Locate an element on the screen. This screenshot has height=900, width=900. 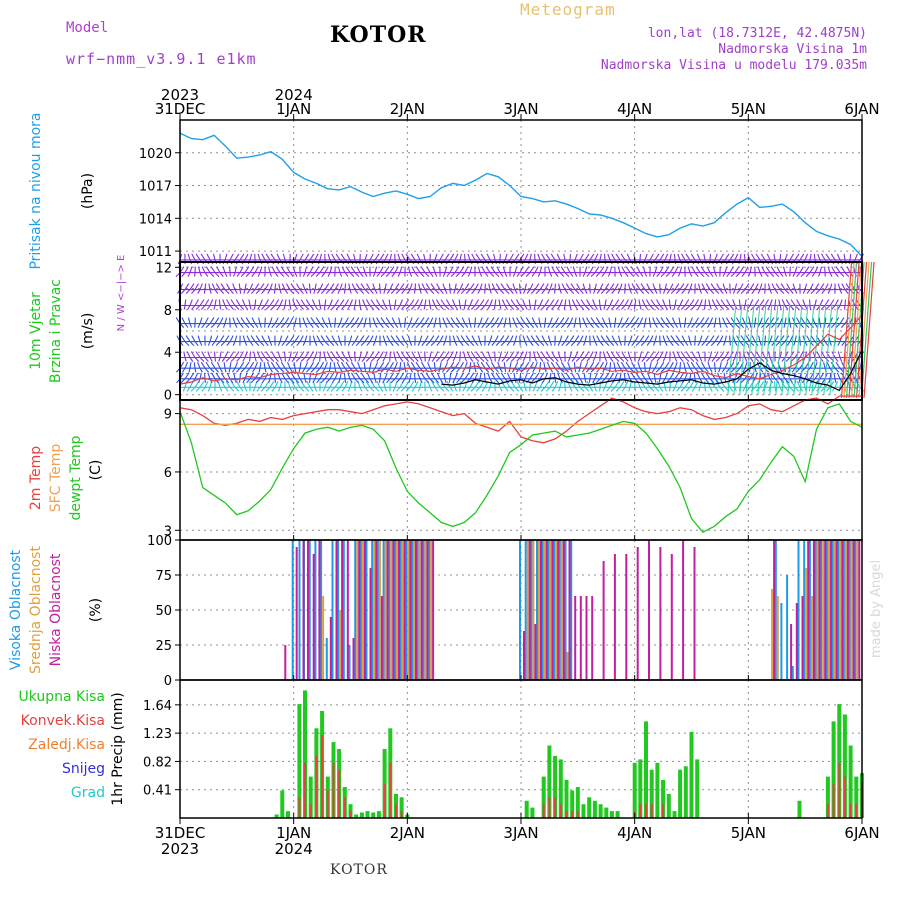
x-day-label-top: 5JAN is located at coordinates (748, 109).